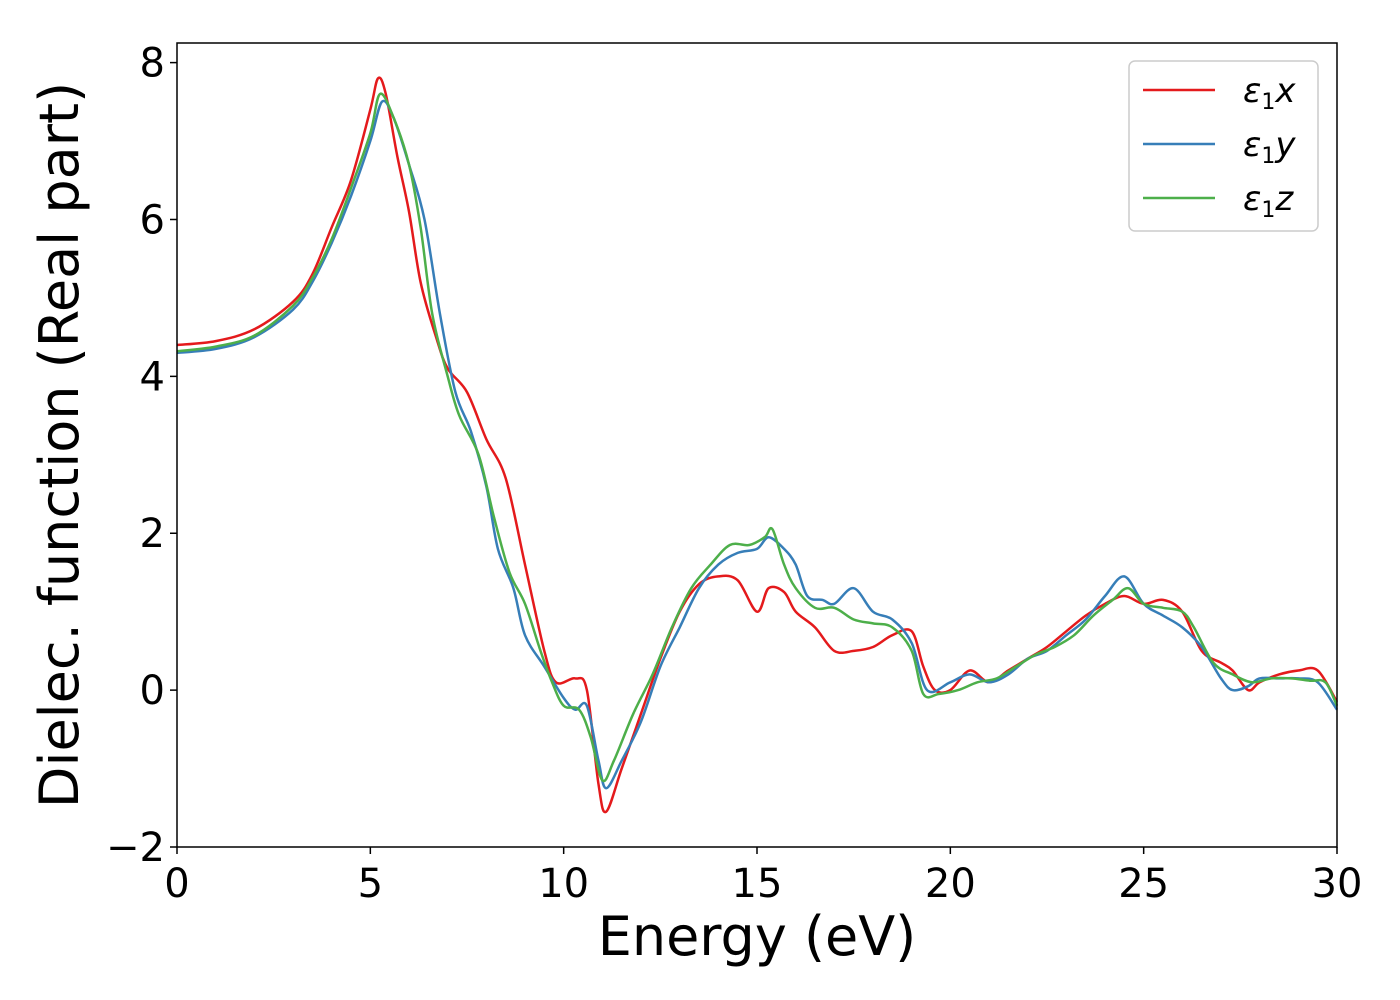 Image resolution: width=1400 pixels, height=1000 pixels. Describe the element at coordinates (370, 884) in the screenshot. I see `x-tick-label: 5` at that location.